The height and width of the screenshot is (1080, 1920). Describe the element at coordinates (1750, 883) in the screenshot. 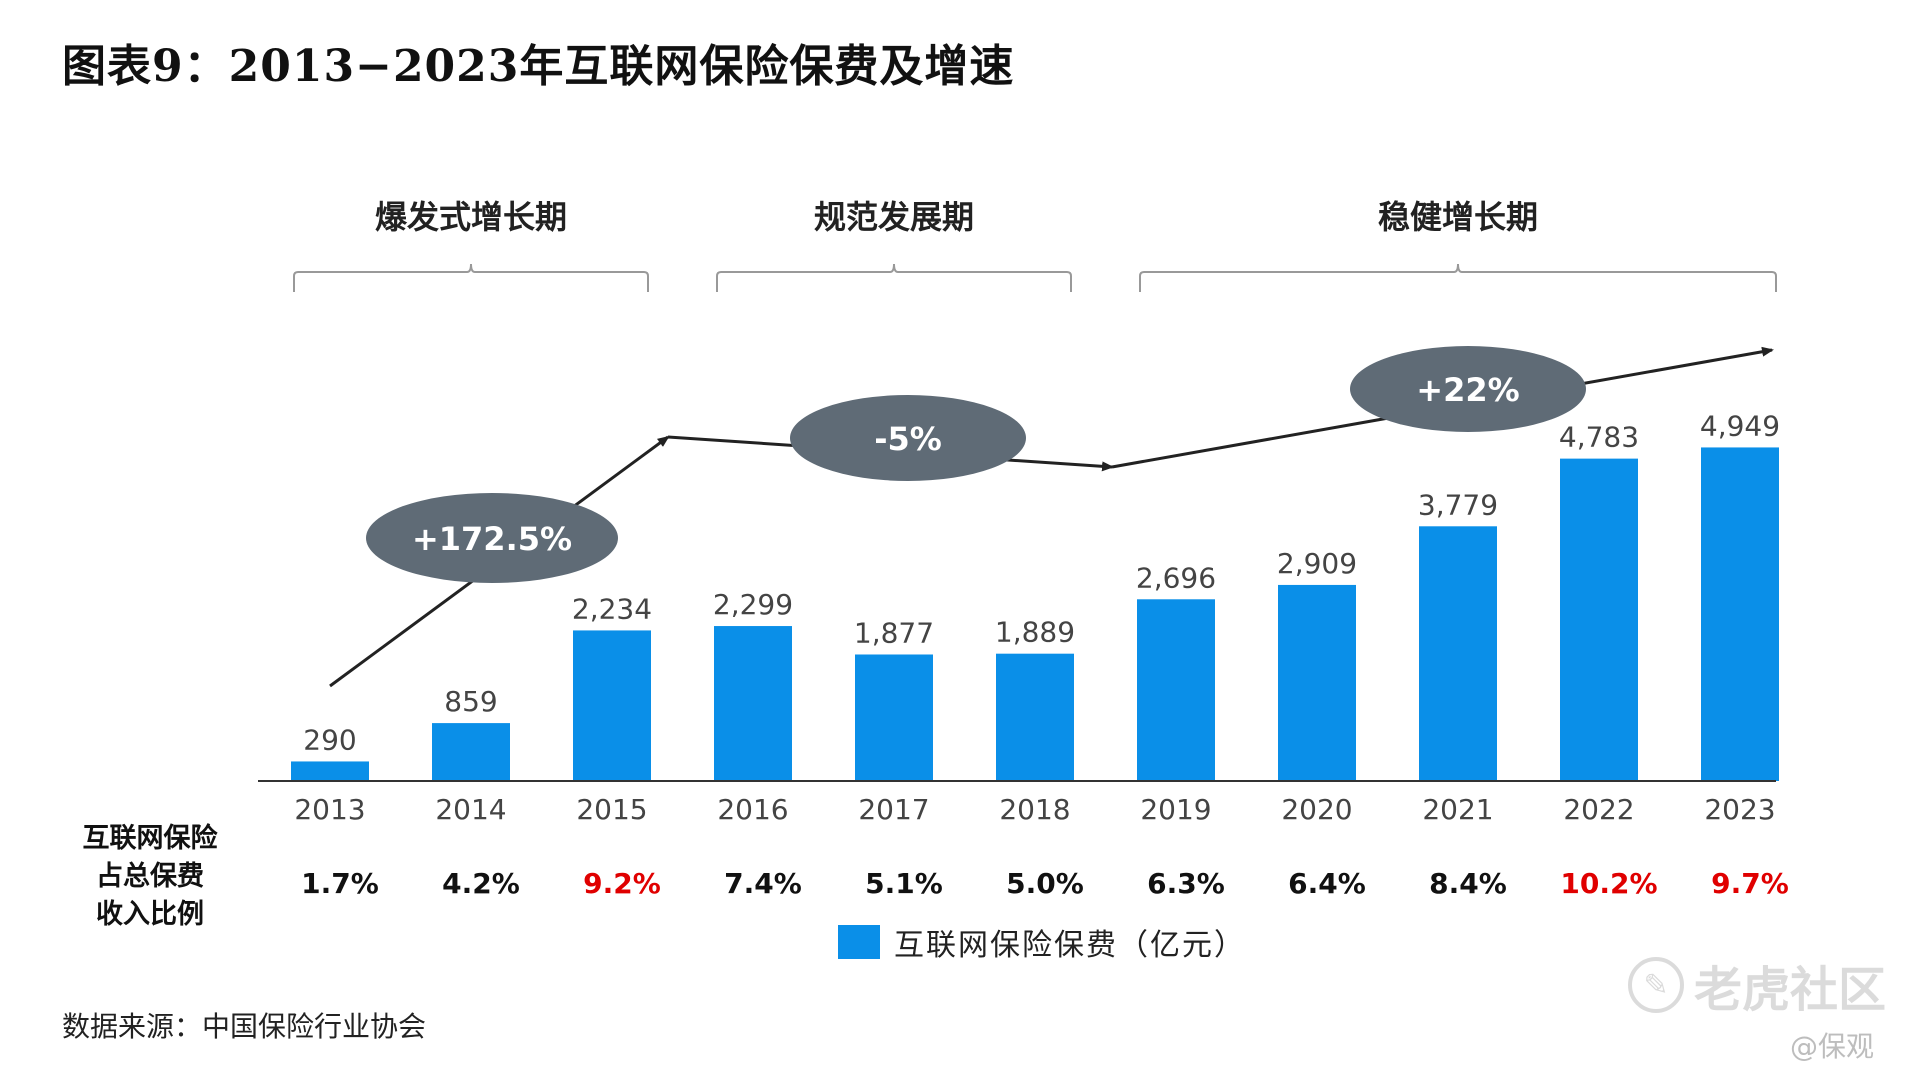

I see `ratio-label-2023: 9.7%` at that location.